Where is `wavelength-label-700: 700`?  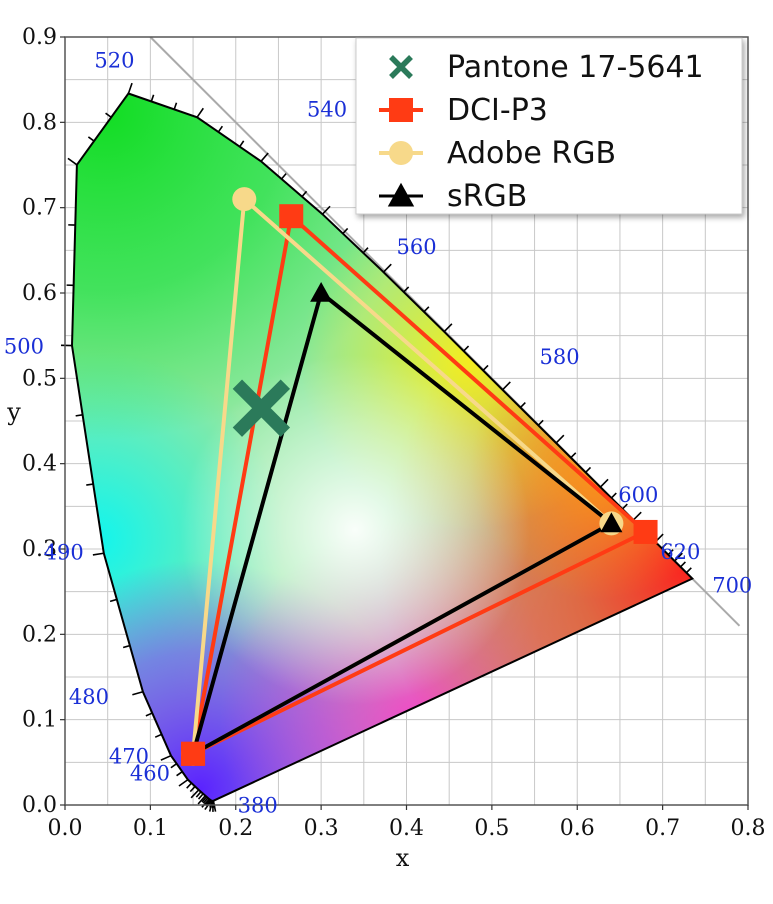
wavelength-label-700: 700 is located at coordinates (732, 586).